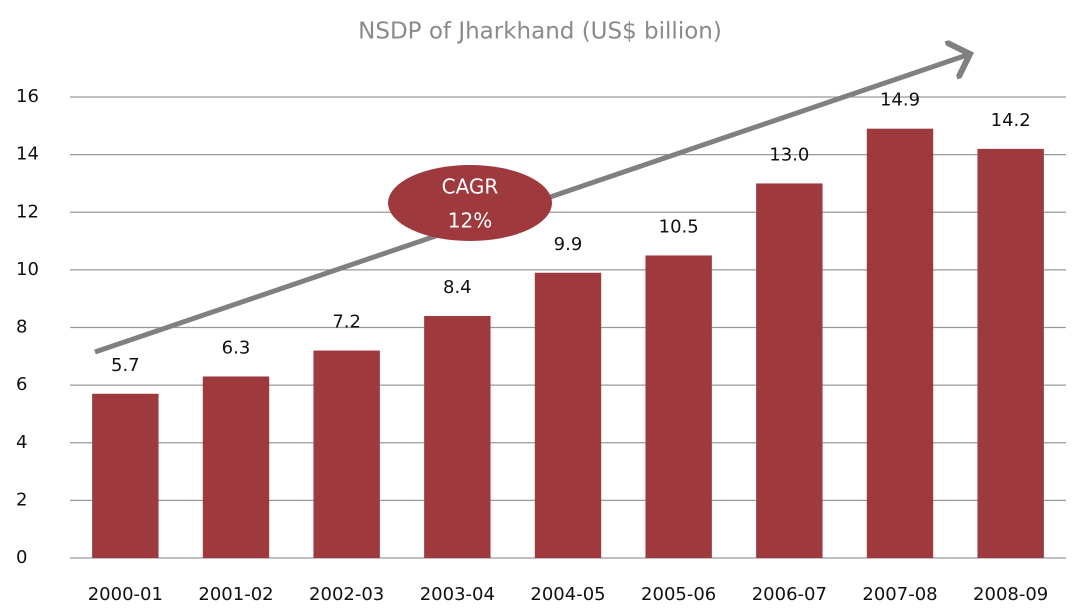  I want to click on x-tick-label: 2007-08, so click(899, 594).